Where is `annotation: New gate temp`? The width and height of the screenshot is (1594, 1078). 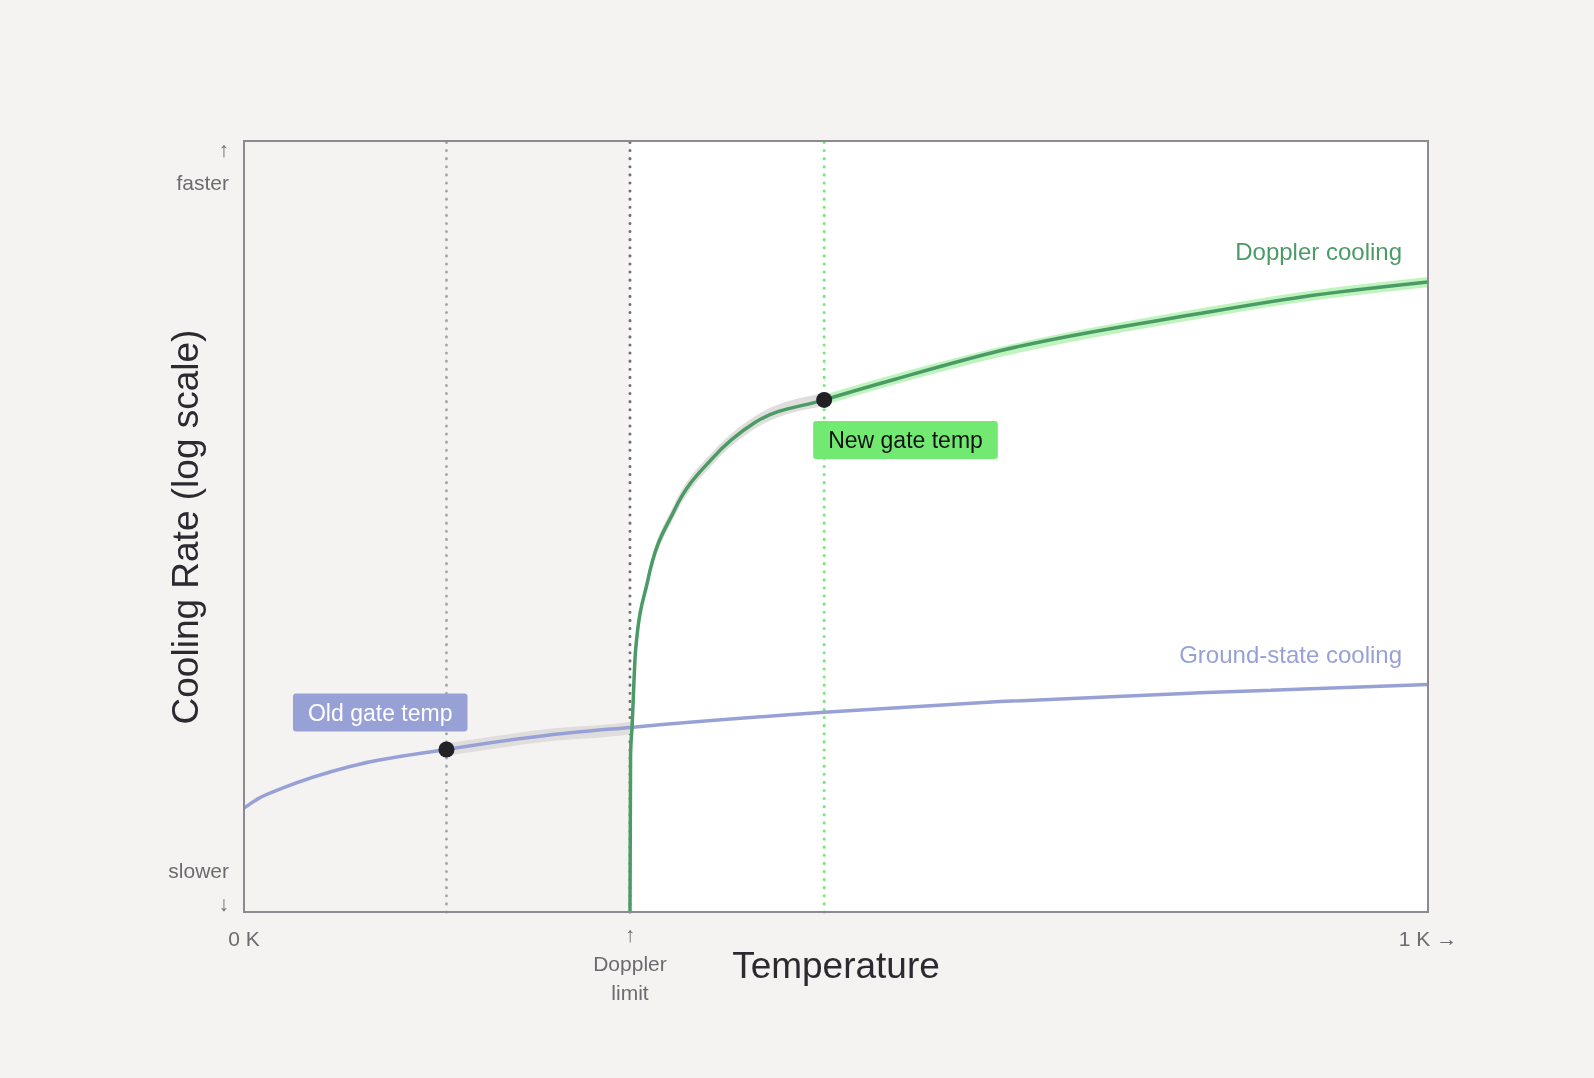
annotation: New gate temp is located at coordinates (905, 440).